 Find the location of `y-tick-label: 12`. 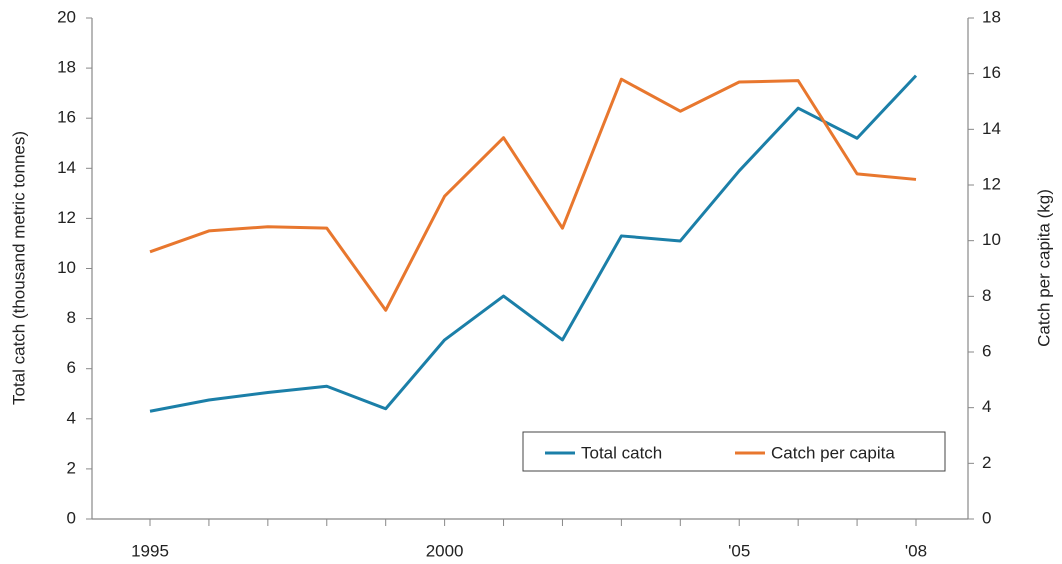

y-tick-label: 12 is located at coordinates (66, 217).